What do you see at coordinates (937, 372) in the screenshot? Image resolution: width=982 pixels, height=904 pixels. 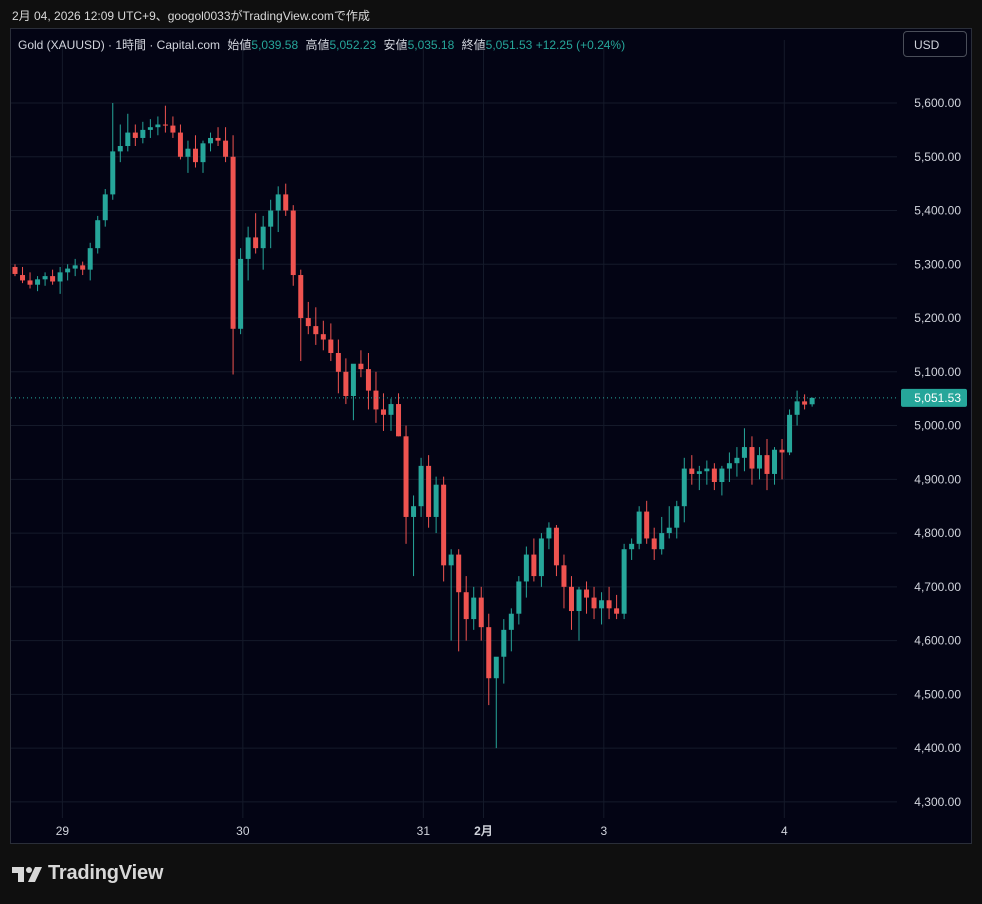 I see `price-tick-label: 5,100.00` at bounding box center [937, 372].